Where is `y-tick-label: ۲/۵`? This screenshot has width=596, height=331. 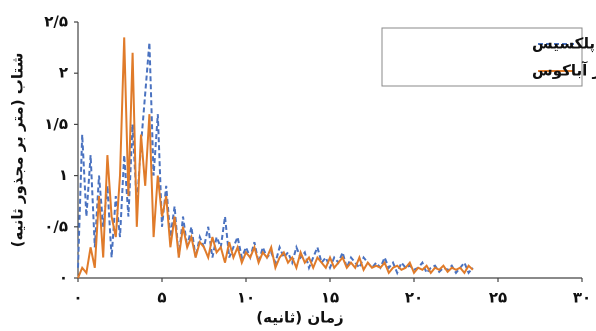
y-tick-label: ۲/۵ is located at coordinates (56, 22).